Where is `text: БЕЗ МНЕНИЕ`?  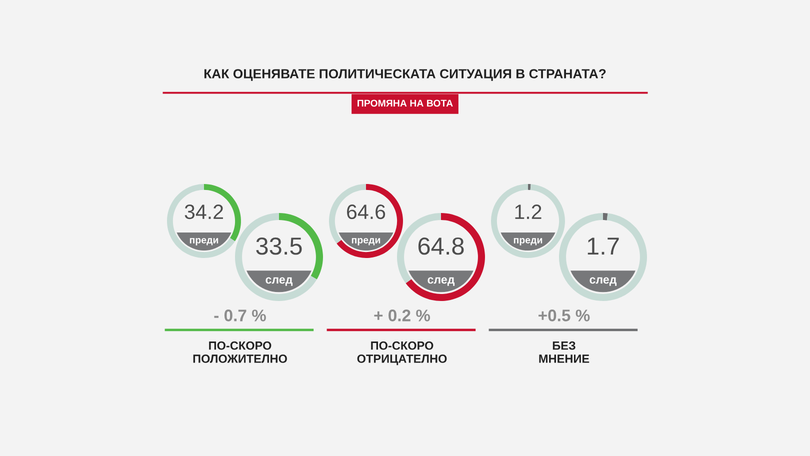 text: БЕЗ МНЕНИЕ is located at coordinates (564, 352).